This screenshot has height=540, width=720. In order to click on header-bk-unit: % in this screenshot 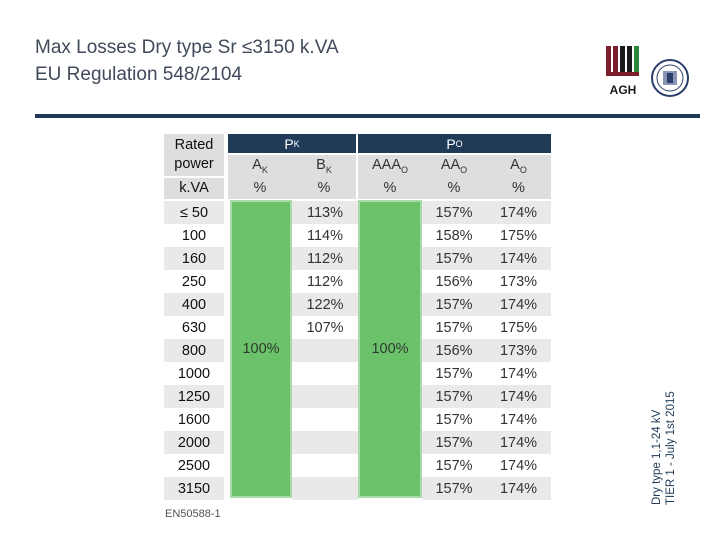, I will do `click(324, 188)`.